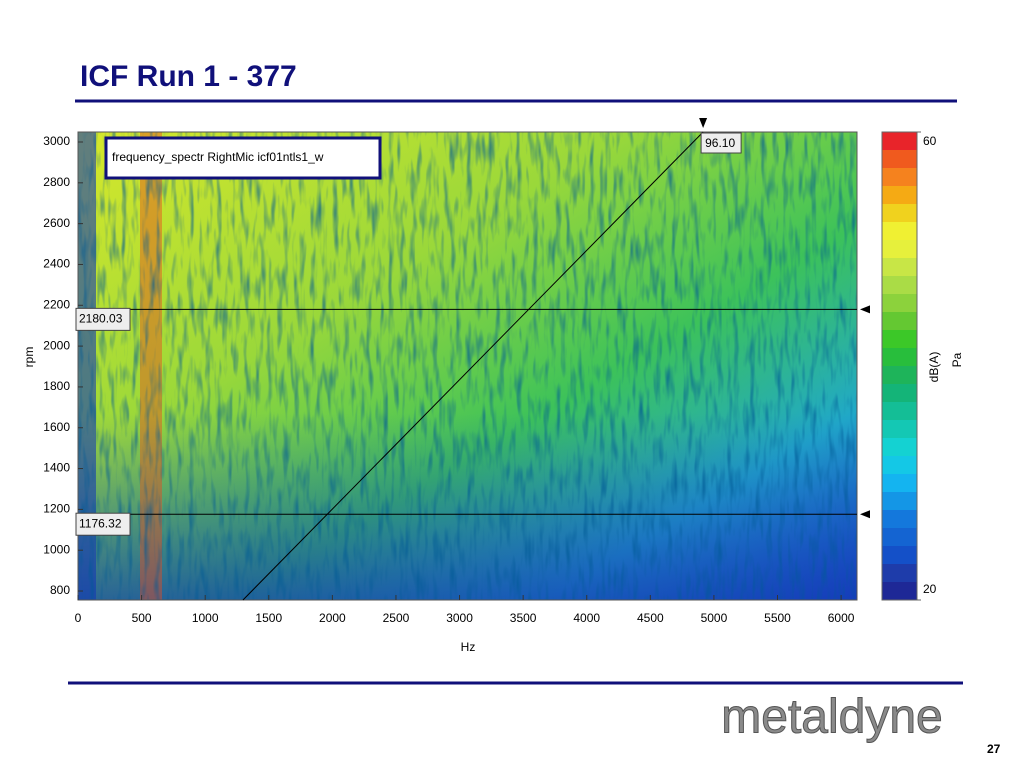  Describe the element at coordinates (957, 359) in the screenshot. I see `colorbar-unit: Pa` at that location.